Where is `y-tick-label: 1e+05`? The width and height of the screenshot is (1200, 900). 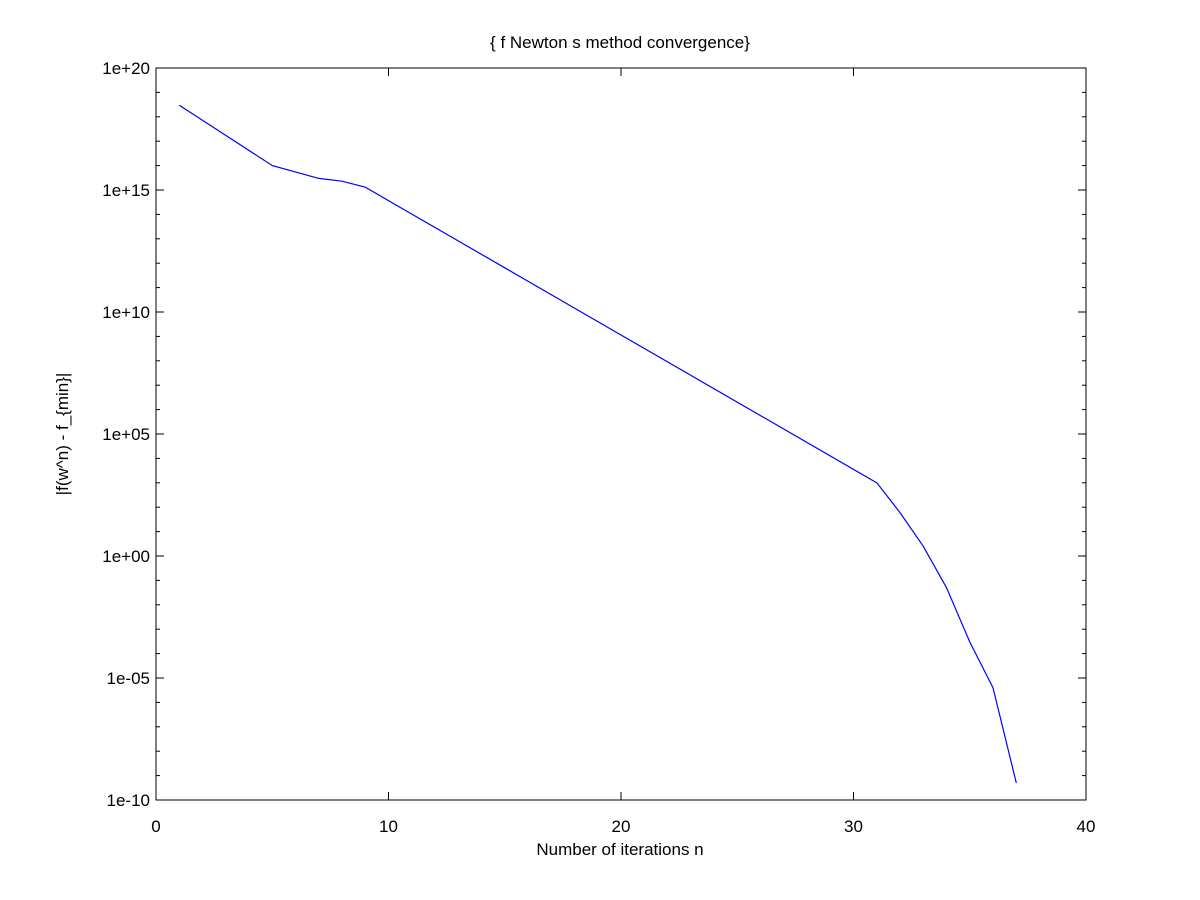 y-tick-label: 1e+05 is located at coordinates (126, 434).